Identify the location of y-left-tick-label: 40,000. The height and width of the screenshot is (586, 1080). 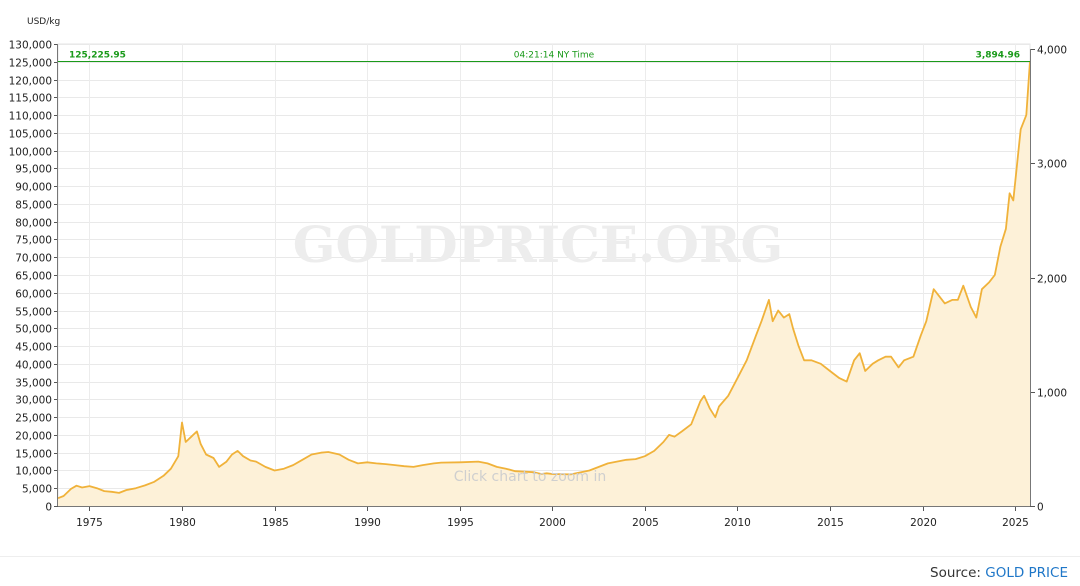
(33, 366).